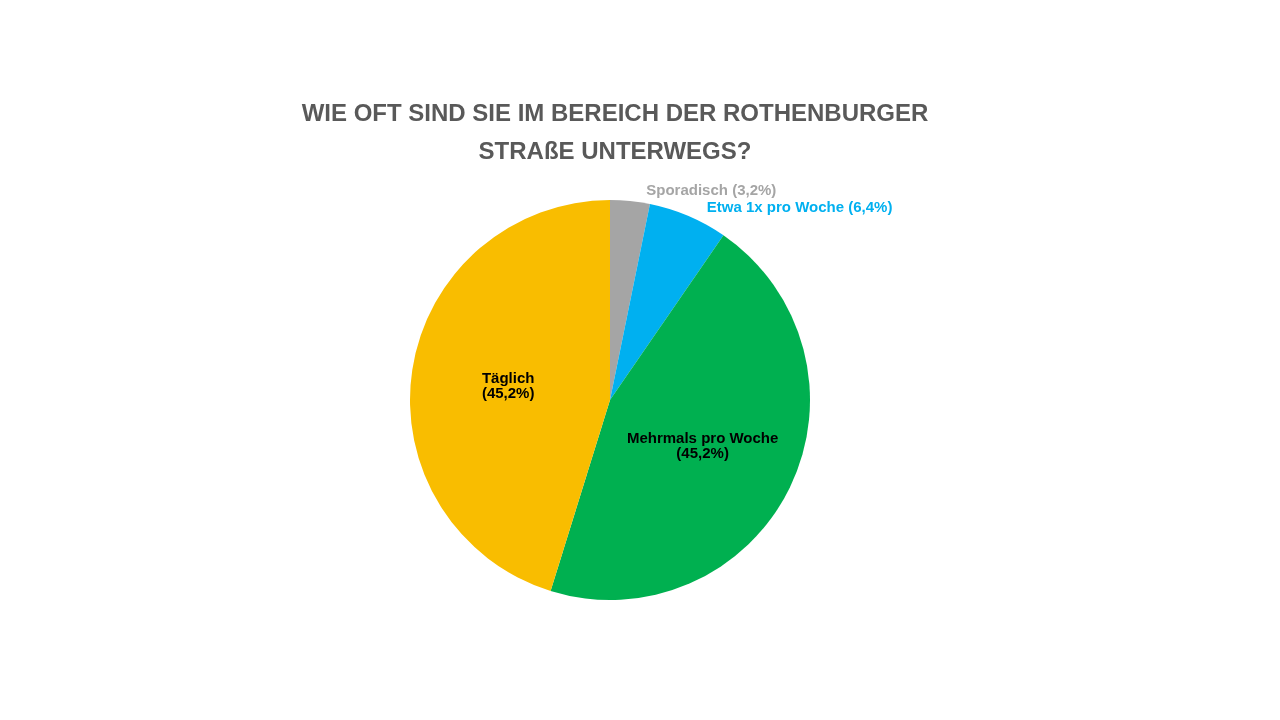 The image size is (1280, 720). Describe the element at coordinates (615, 131) in the screenshot. I see `chart-title: WIE OFT SIND SIE IM BEREICH DER ROTHENBURGER STRAßE UNTERWEGS?` at that location.